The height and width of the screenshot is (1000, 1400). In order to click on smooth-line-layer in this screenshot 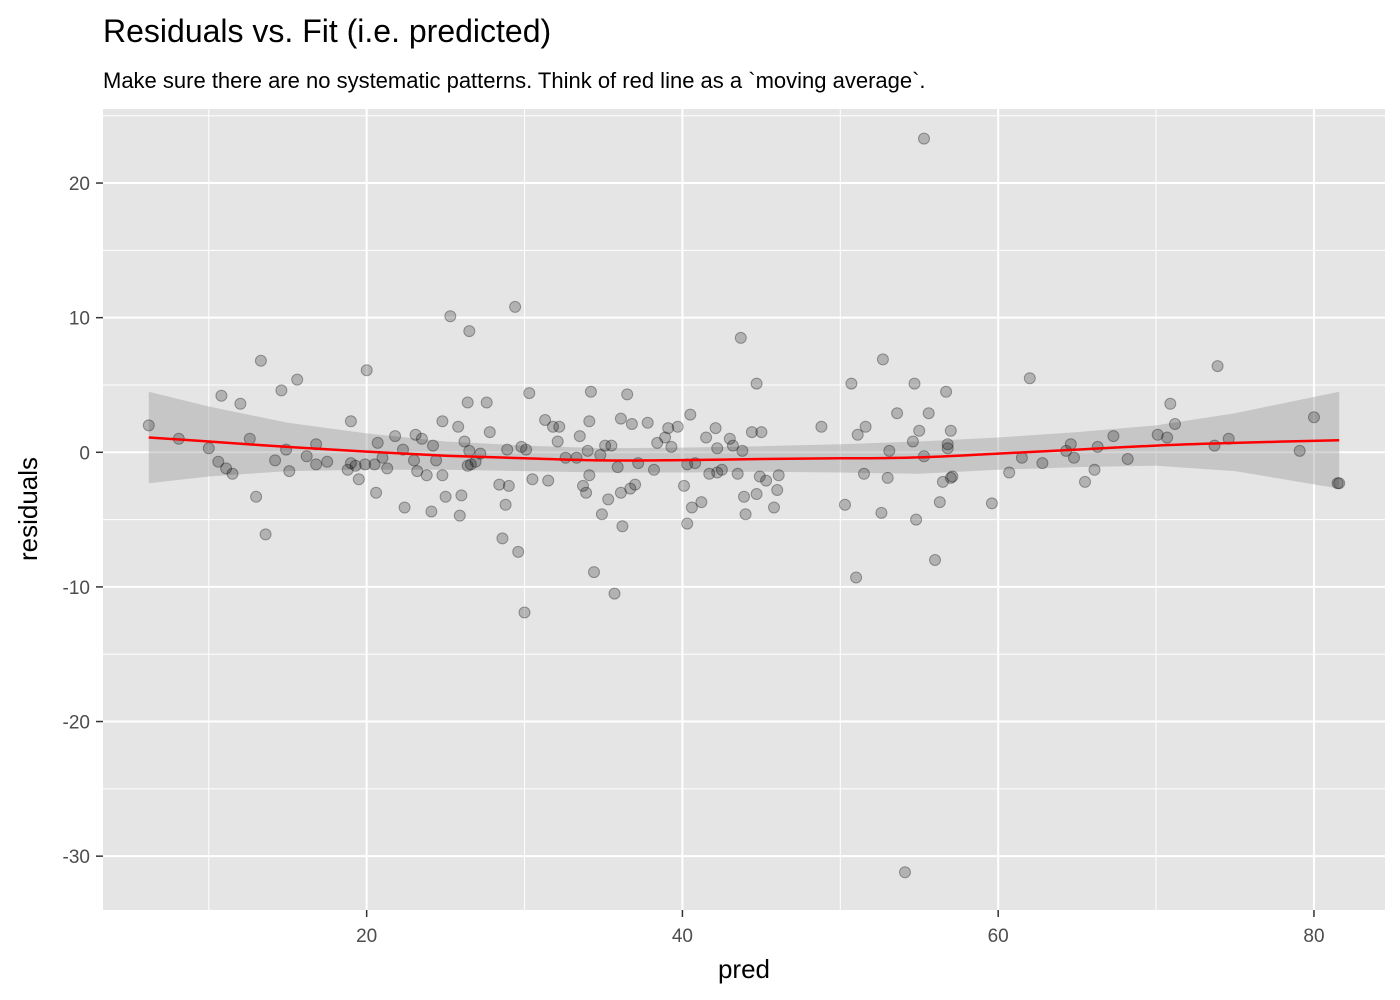, I will do `click(744, 449)`.